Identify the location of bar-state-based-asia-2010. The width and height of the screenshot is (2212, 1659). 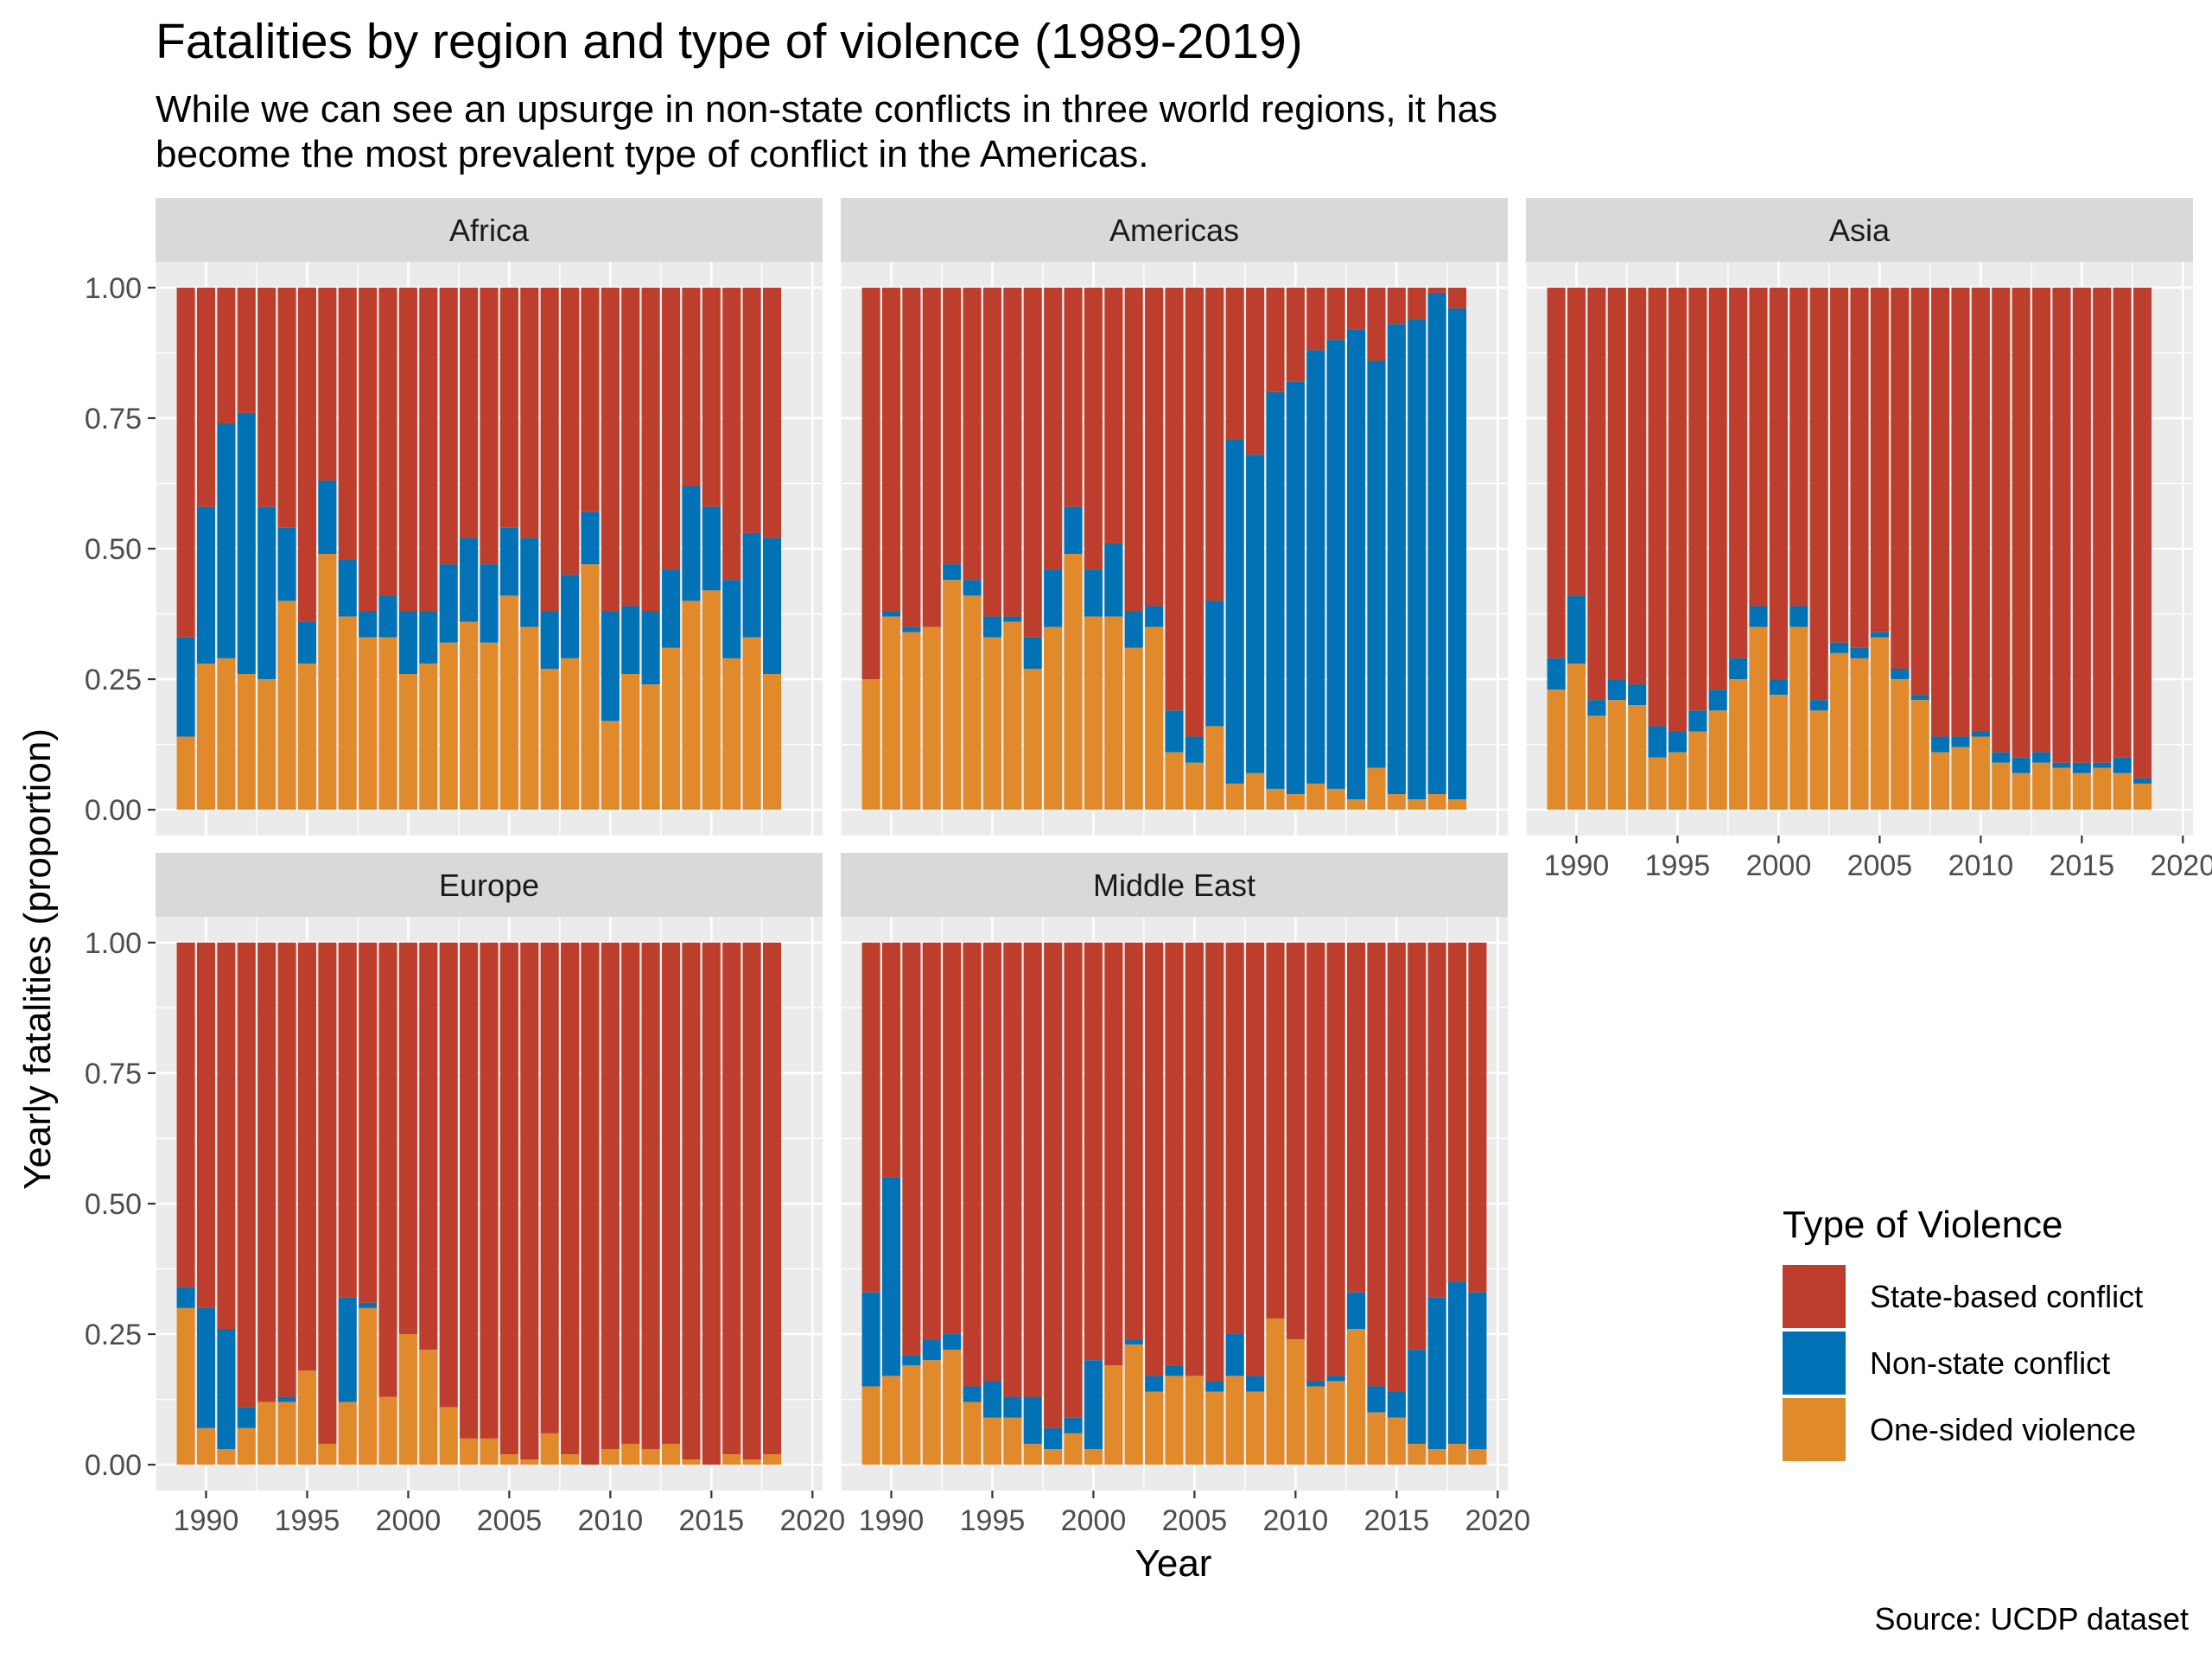
(1981, 509).